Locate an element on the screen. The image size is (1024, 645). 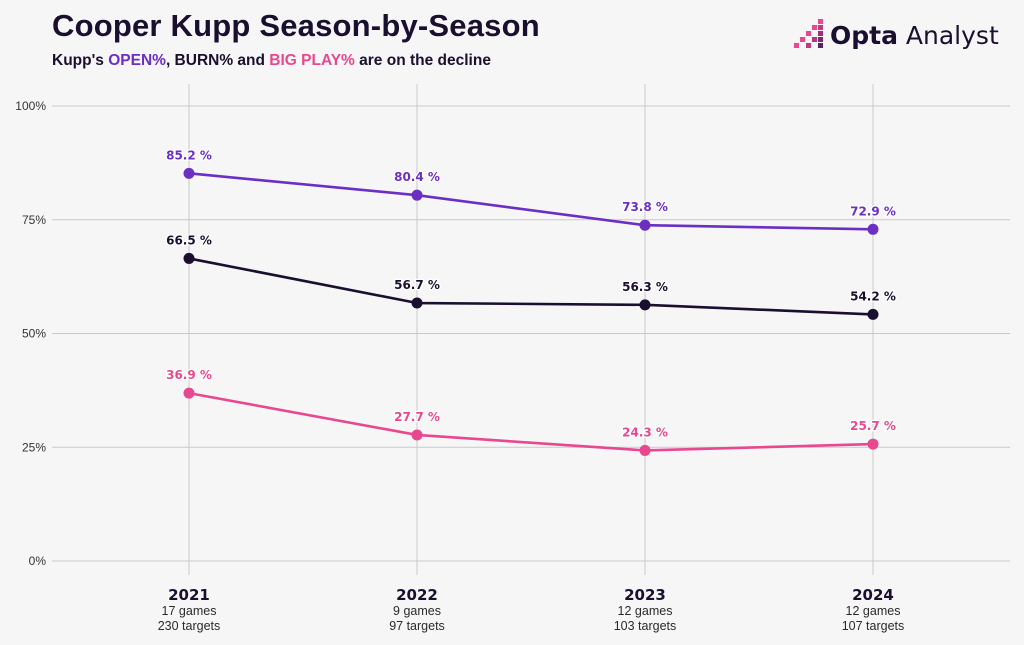
y-tick-label: 75% is located at coordinates (34, 220).